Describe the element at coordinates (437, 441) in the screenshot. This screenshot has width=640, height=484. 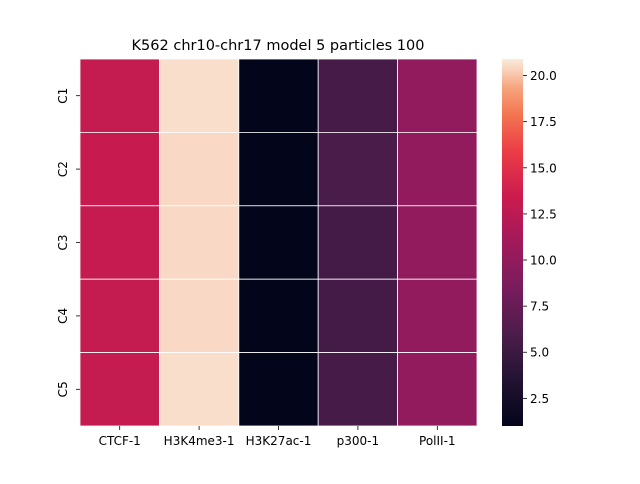
I see `x-tick-label: PolII-1` at that location.